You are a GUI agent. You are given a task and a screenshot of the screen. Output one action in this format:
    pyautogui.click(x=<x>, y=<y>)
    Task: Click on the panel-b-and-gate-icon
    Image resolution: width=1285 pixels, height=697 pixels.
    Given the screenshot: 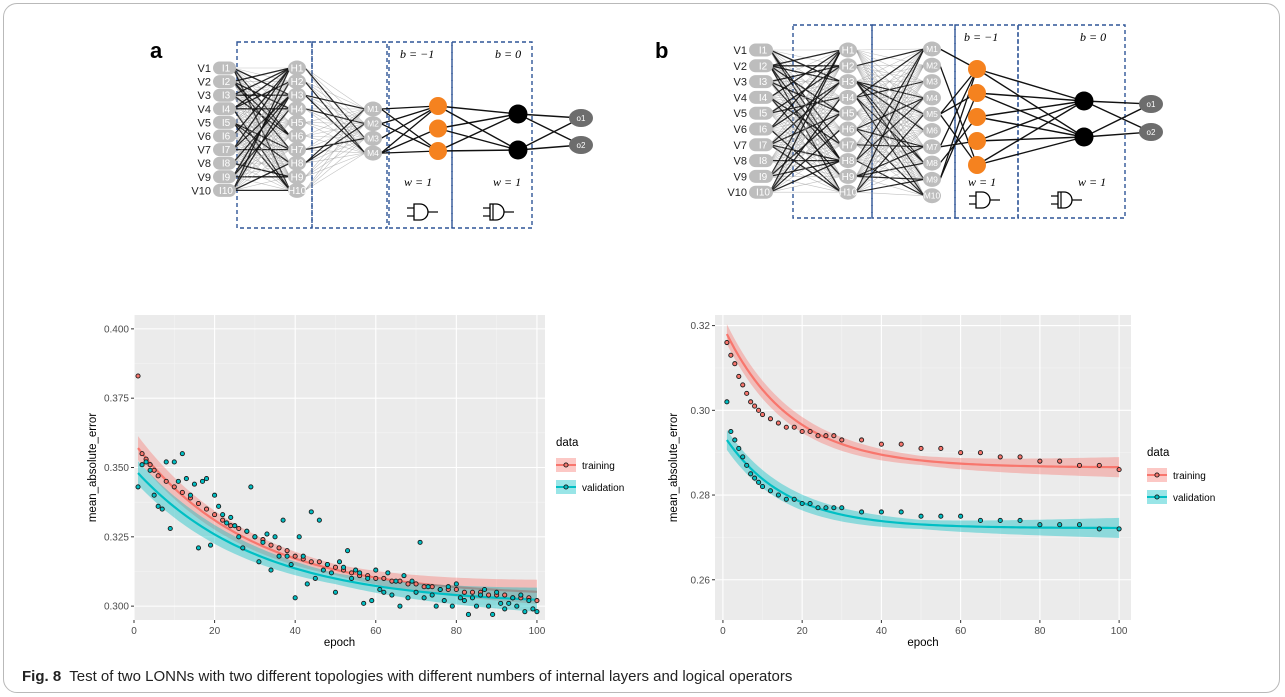 What is the action you would take?
    pyautogui.click(x=1065, y=200)
    